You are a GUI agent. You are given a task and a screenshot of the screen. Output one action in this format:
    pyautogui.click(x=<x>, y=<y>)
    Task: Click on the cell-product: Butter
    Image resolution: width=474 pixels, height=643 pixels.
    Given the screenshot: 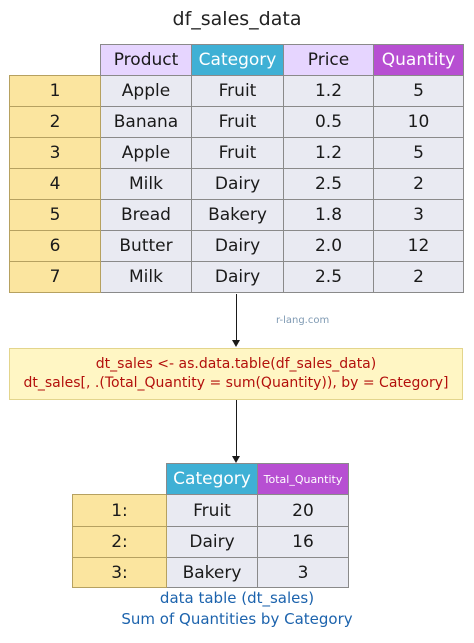 What is the action you would take?
    pyautogui.click(x=146, y=246)
    